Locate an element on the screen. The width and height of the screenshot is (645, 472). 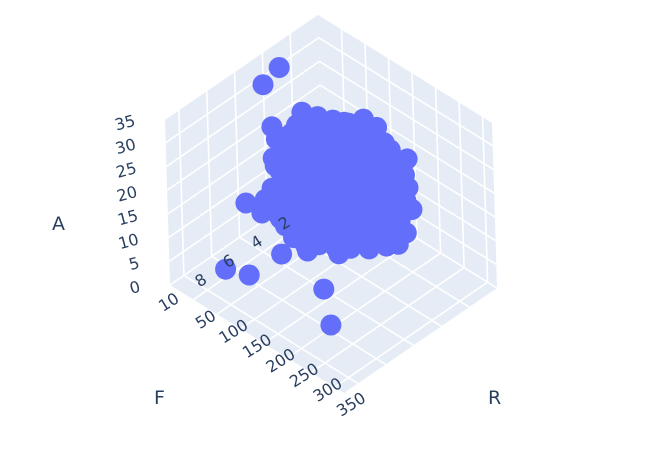
tick-label-z: 35 is located at coordinates (125, 123).